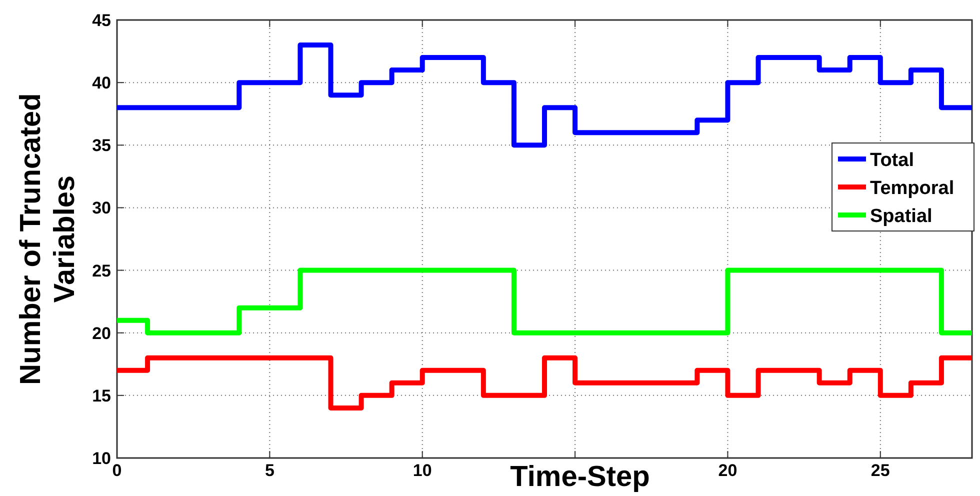 This screenshot has height=496, width=980. Describe the element at coordinates (101, 270) in the screenshot. I see `y-tick-label: 25` at that location.